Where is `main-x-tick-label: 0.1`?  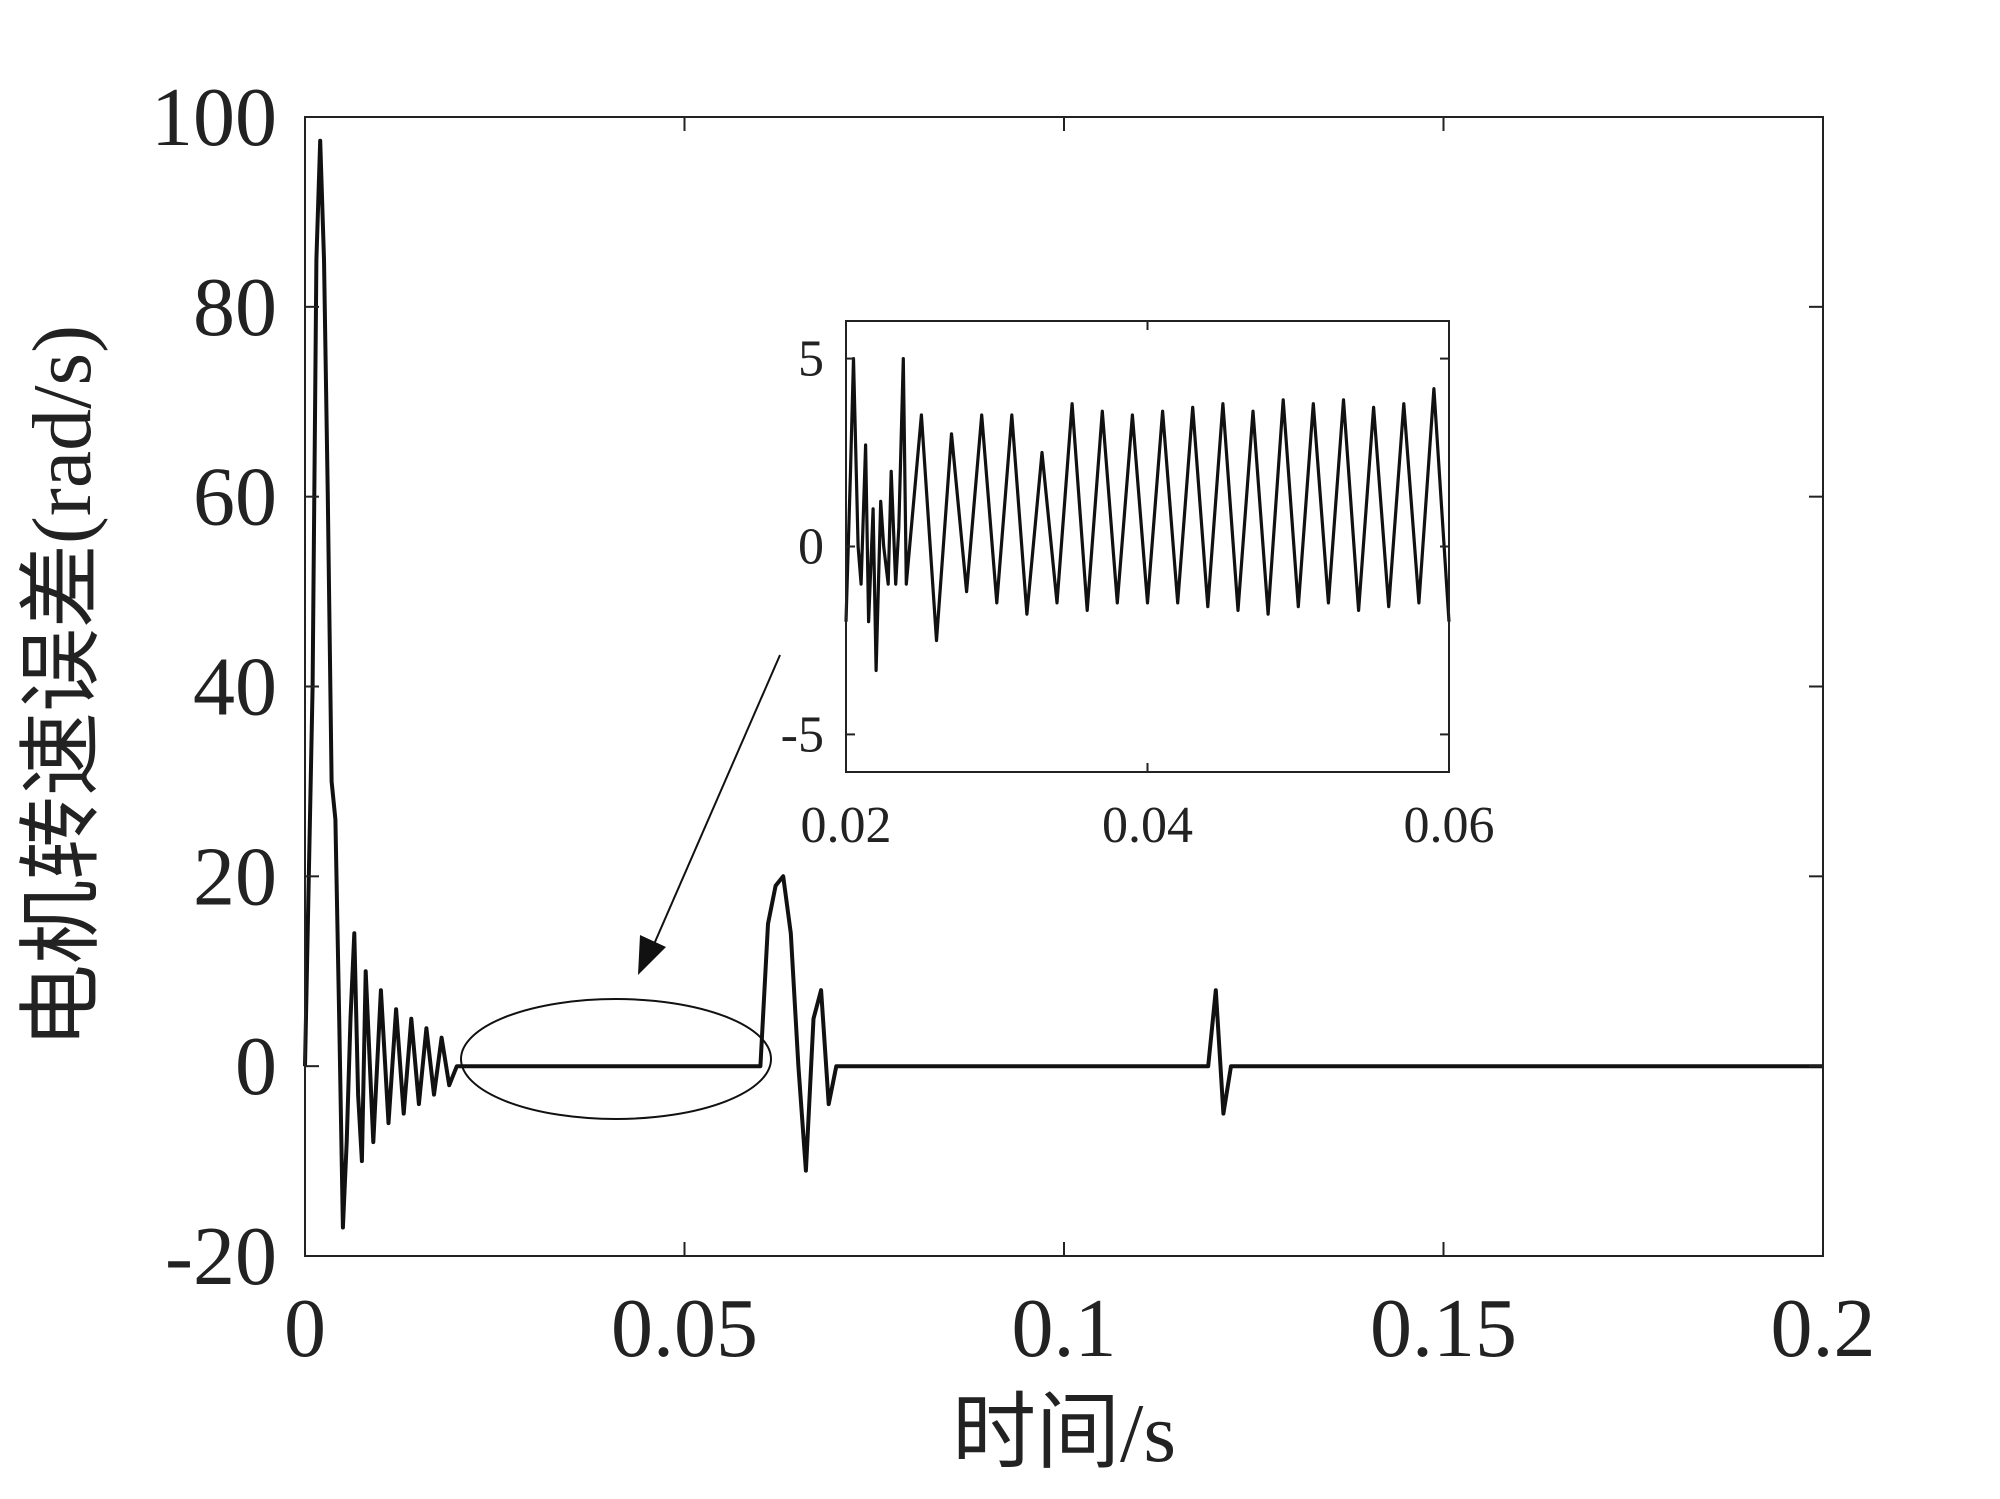
main-x-tick-label: 0.1 is located at coordinates (1064, 1328).